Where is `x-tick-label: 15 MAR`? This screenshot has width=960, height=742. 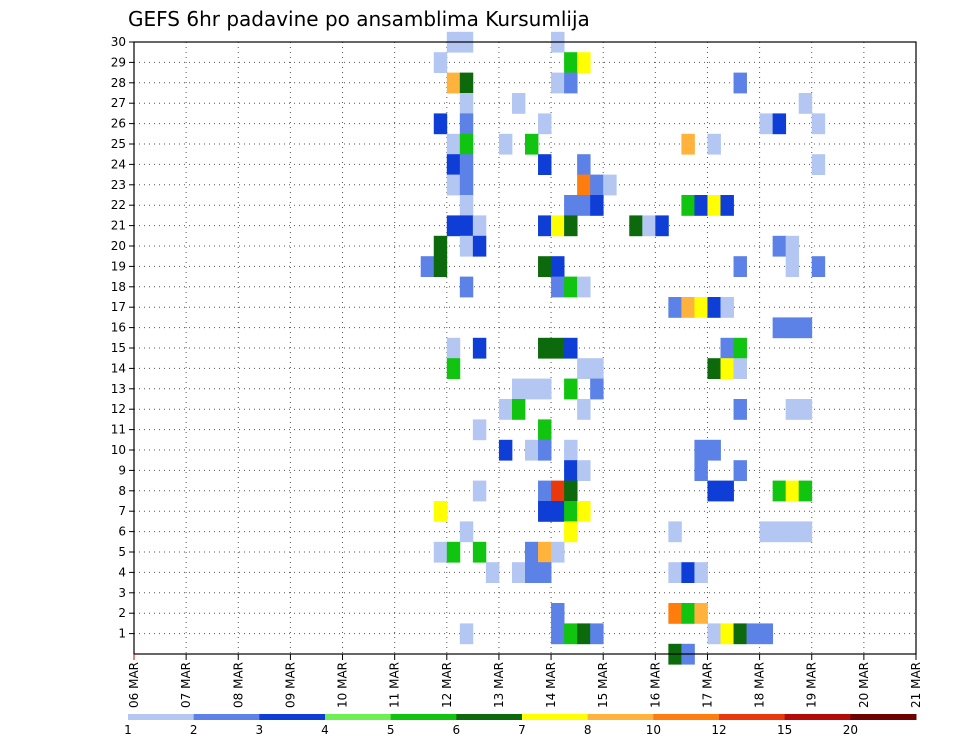 x-tick-label: 15 MAR is located at coordinates (603, 685).